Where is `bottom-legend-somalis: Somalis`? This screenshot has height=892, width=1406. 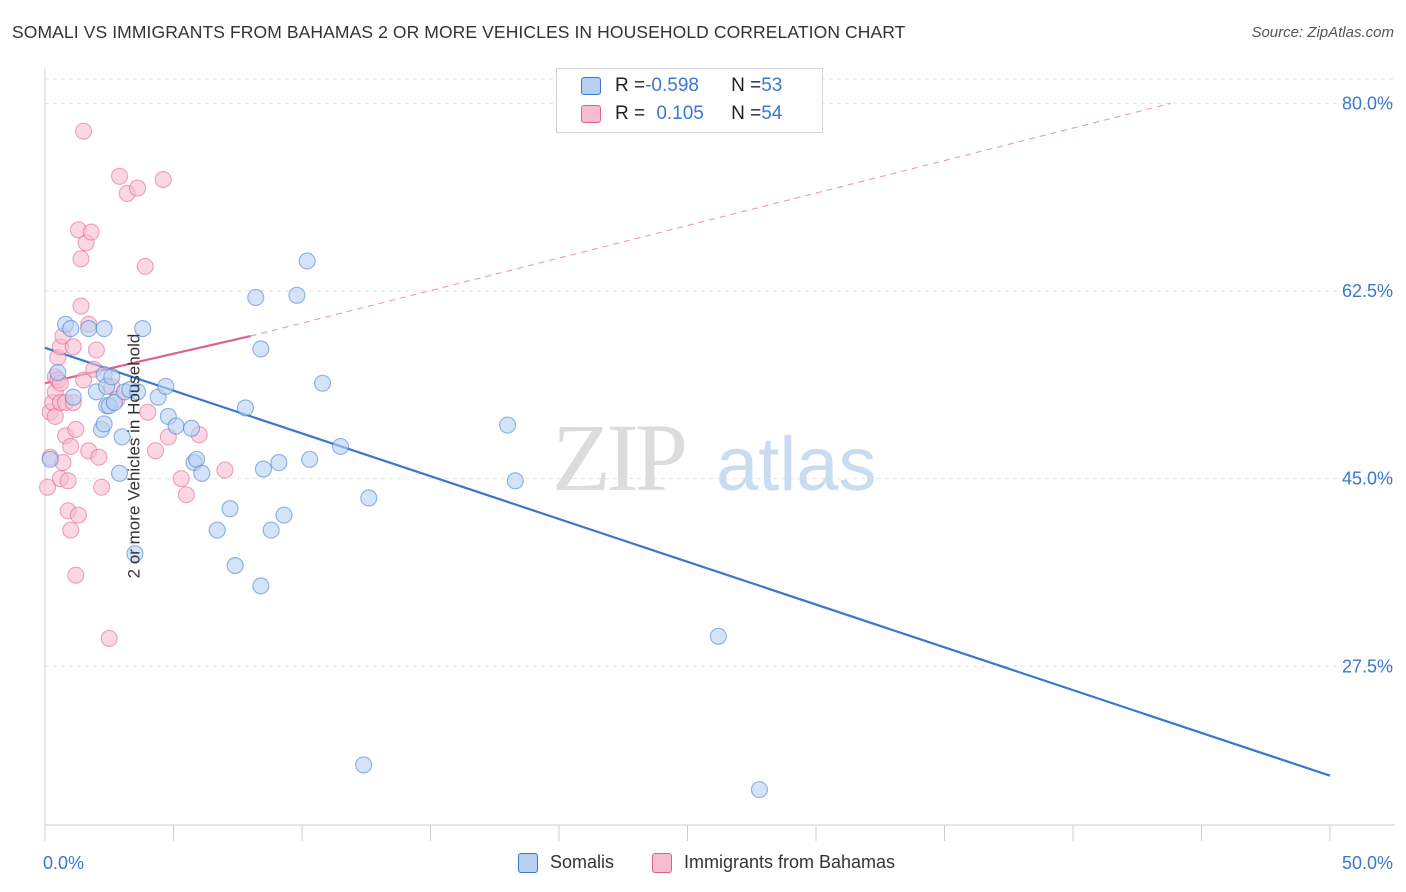 bottom-legend-somalis: Somalis is located at coordinates (566, 862).